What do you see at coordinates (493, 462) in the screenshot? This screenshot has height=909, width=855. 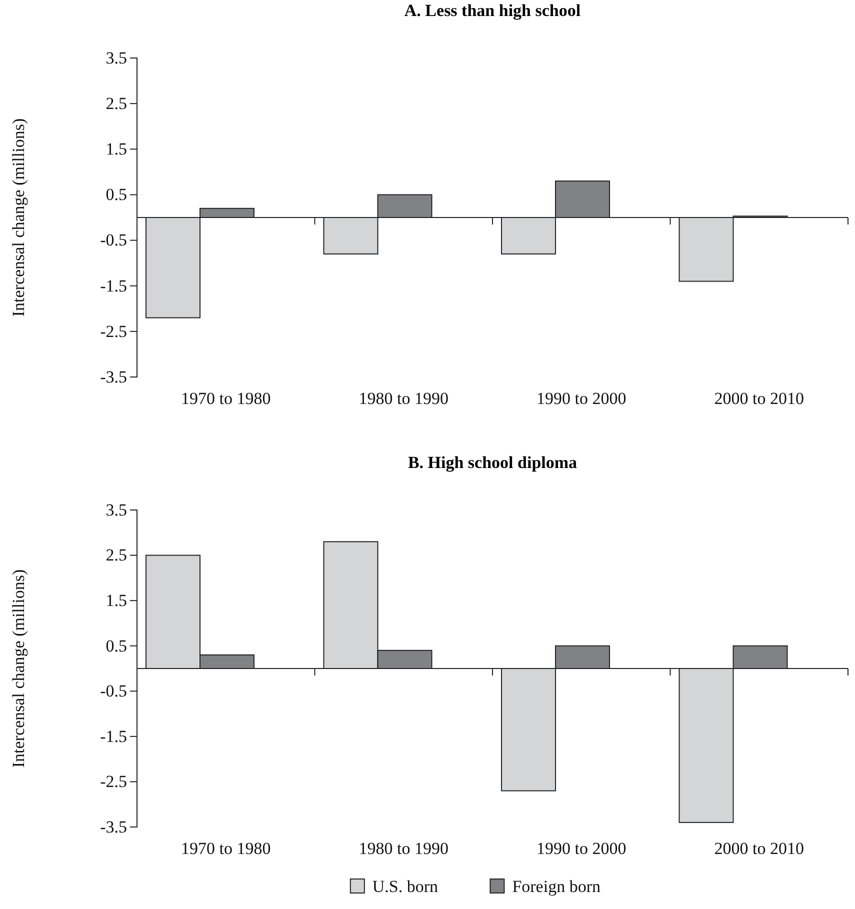 I see `chart-title: B. High school diploma` at bounding box center [493, 462].